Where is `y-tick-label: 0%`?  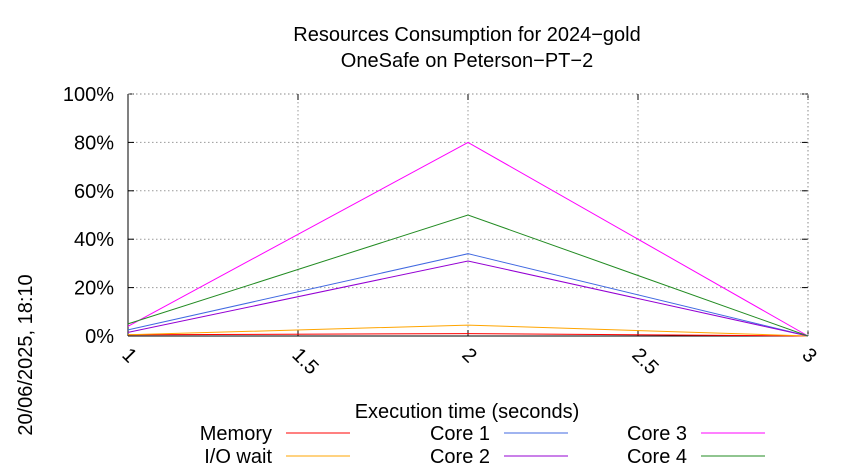
y-tick-label: 0% is located at coordinates (99, 337).